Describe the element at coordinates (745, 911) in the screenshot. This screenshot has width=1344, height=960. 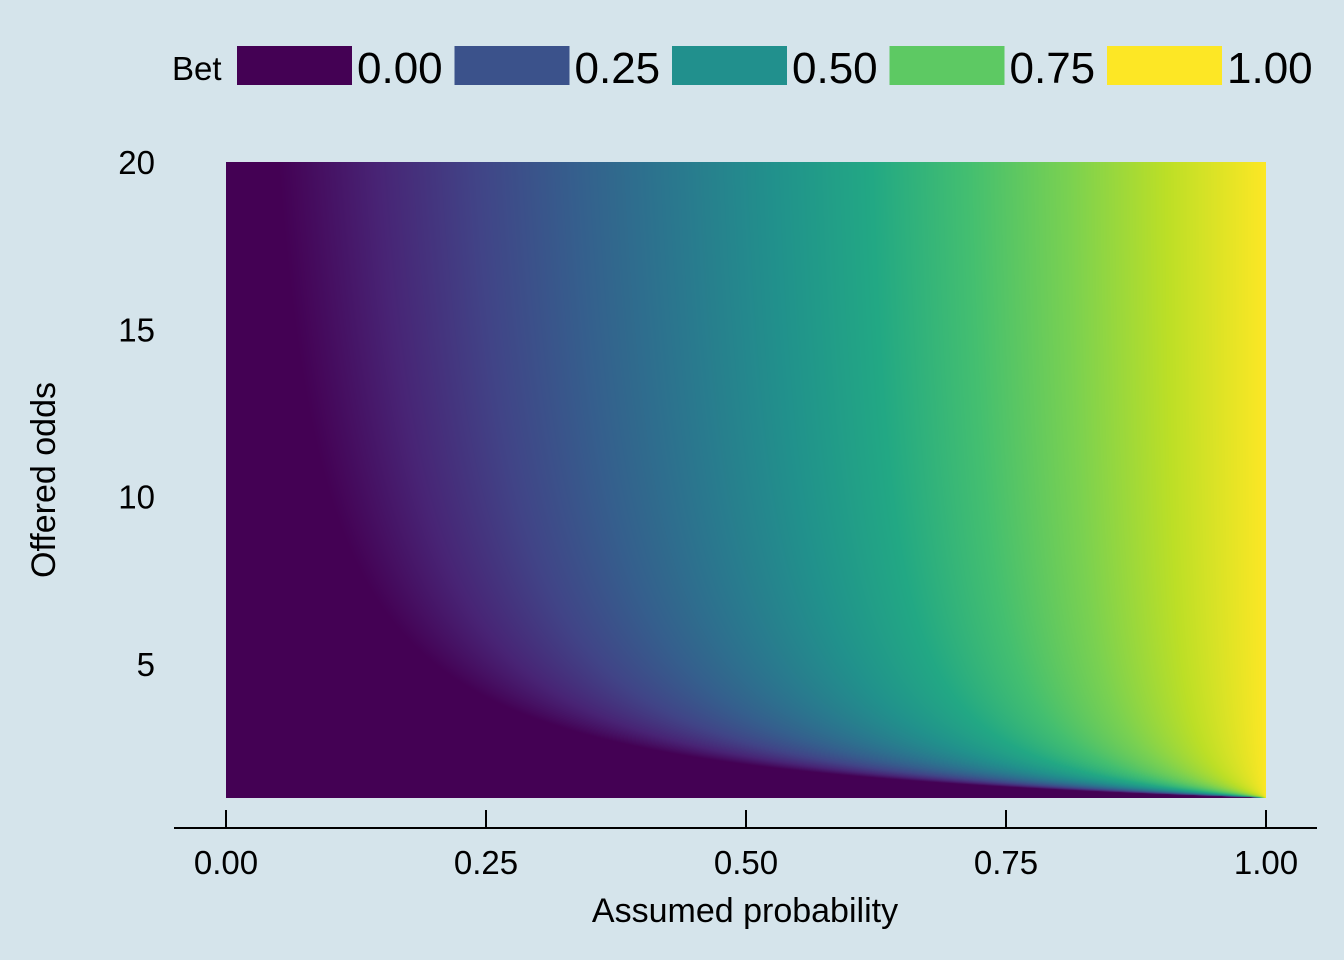
I see `x-axis-title: Assumed probability` at that location.